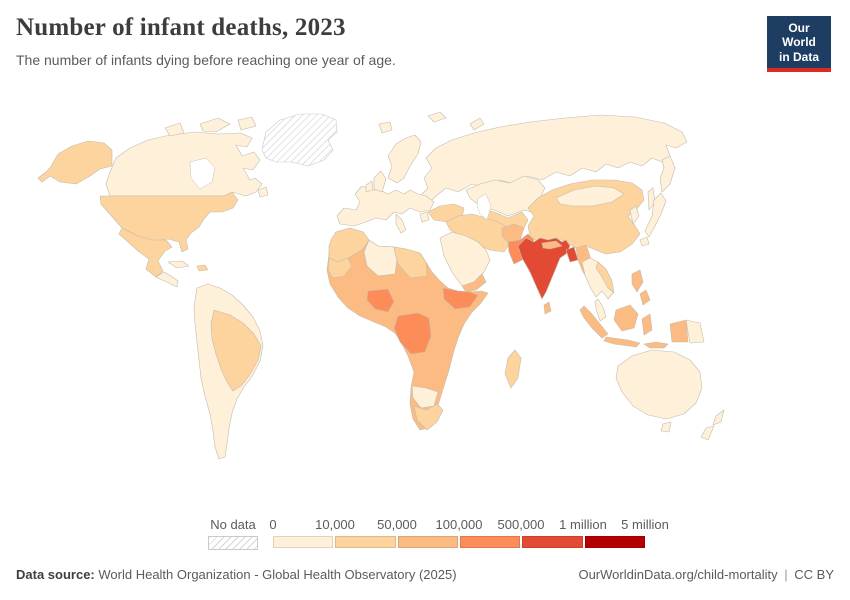  What do you see at coordinates (590, 196) in the screenshot?
I see `map-region-mongolia` at bounding box center [590, 196].